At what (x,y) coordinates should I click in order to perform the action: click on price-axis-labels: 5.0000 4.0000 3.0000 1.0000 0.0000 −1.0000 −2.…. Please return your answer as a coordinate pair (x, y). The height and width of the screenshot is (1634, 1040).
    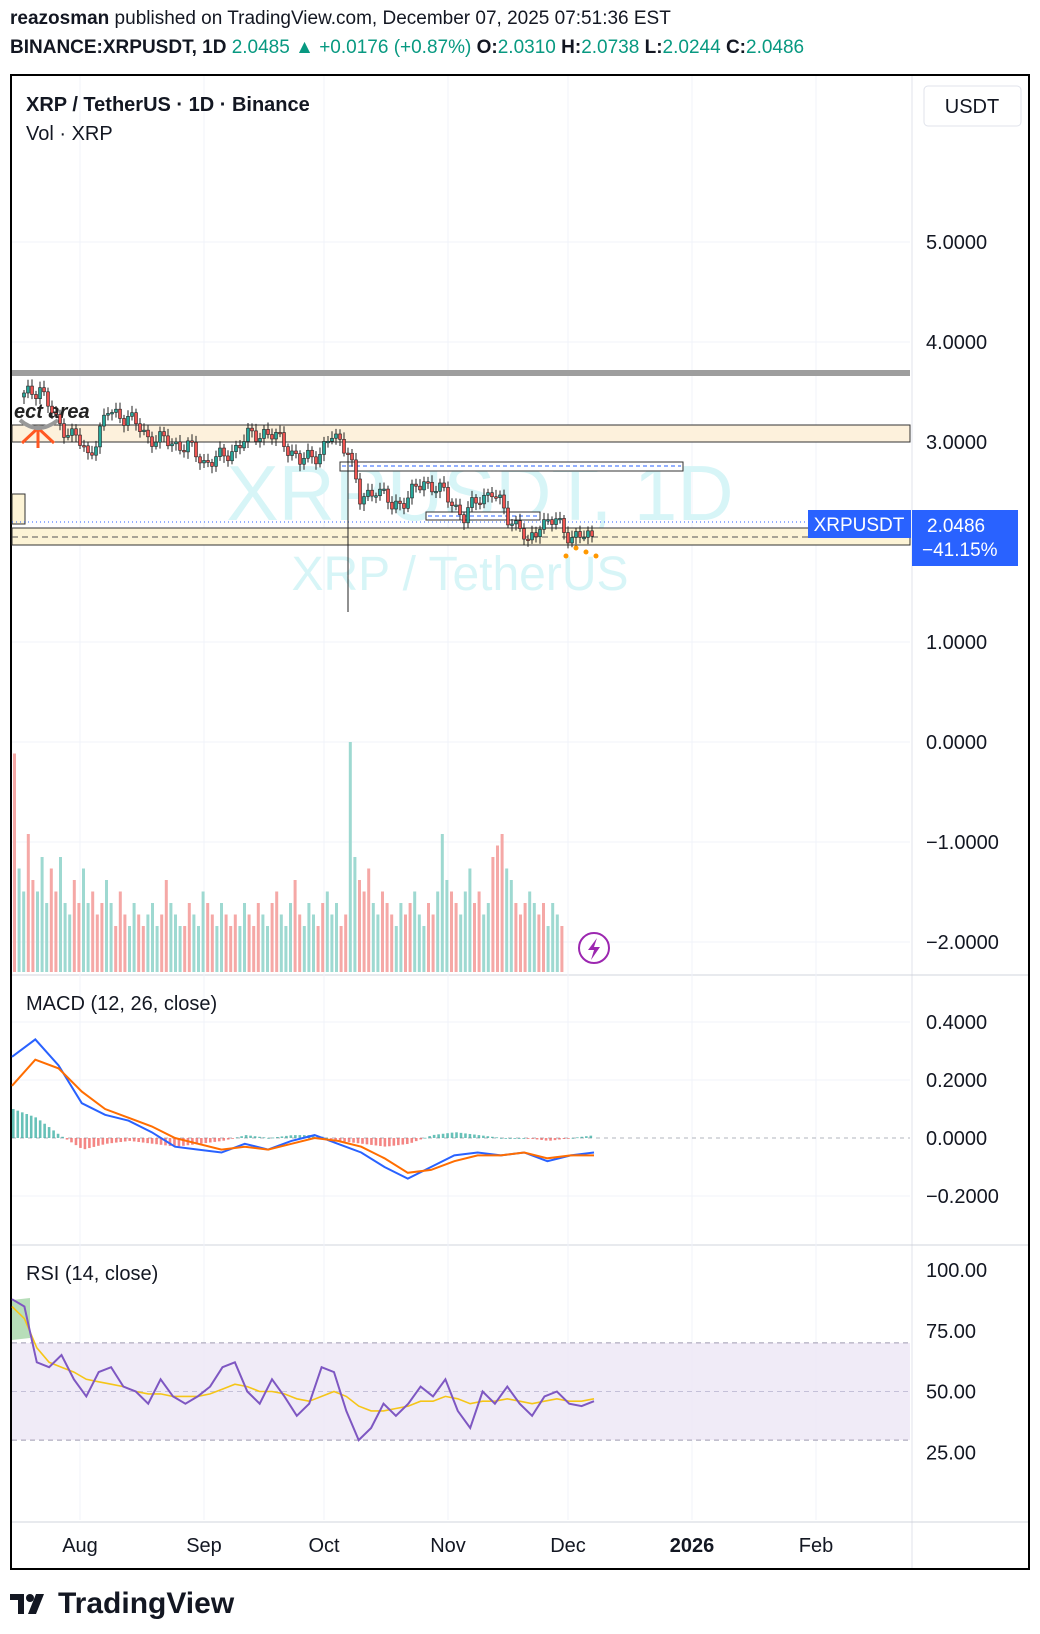
    Looking at the image, I should click on (962, 593).